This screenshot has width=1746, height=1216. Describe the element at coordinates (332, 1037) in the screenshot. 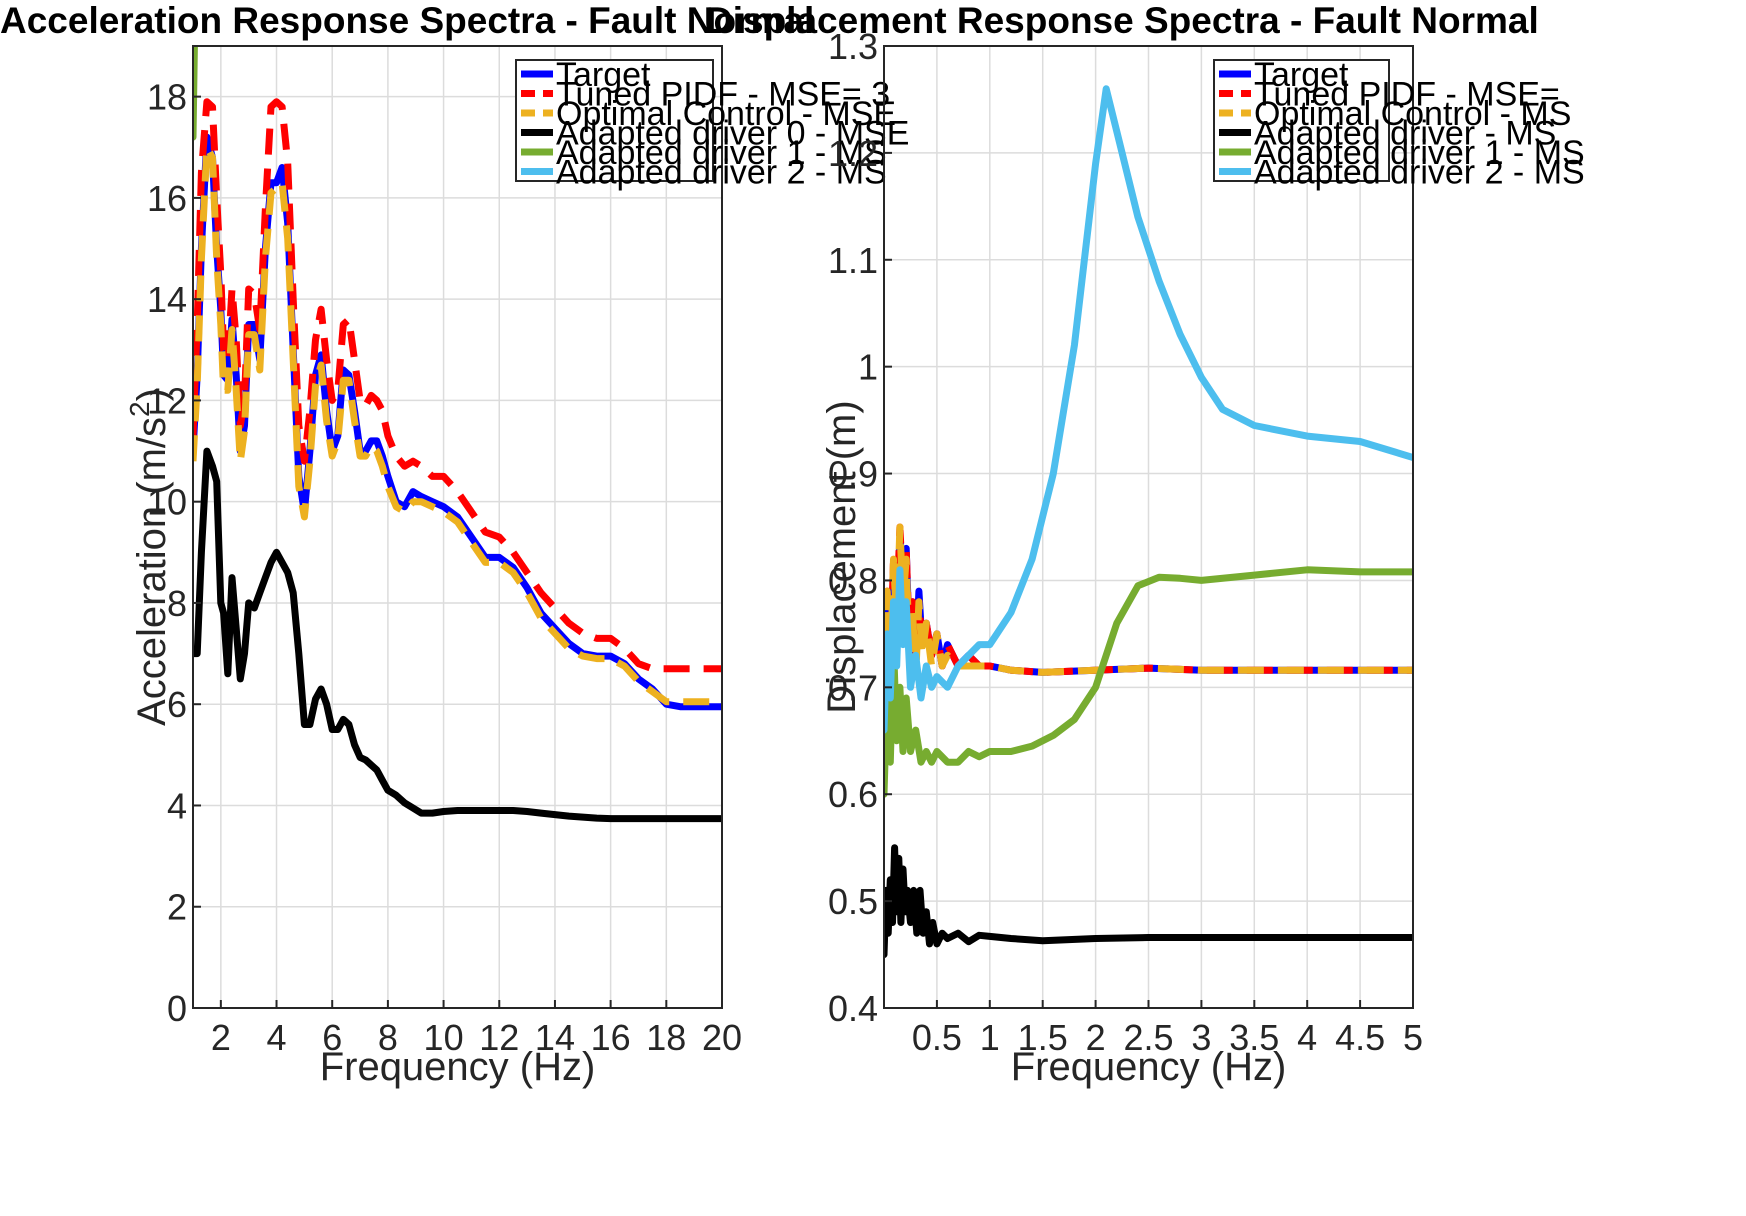

I see `acceleration-x-tick-label: 6` at that location.